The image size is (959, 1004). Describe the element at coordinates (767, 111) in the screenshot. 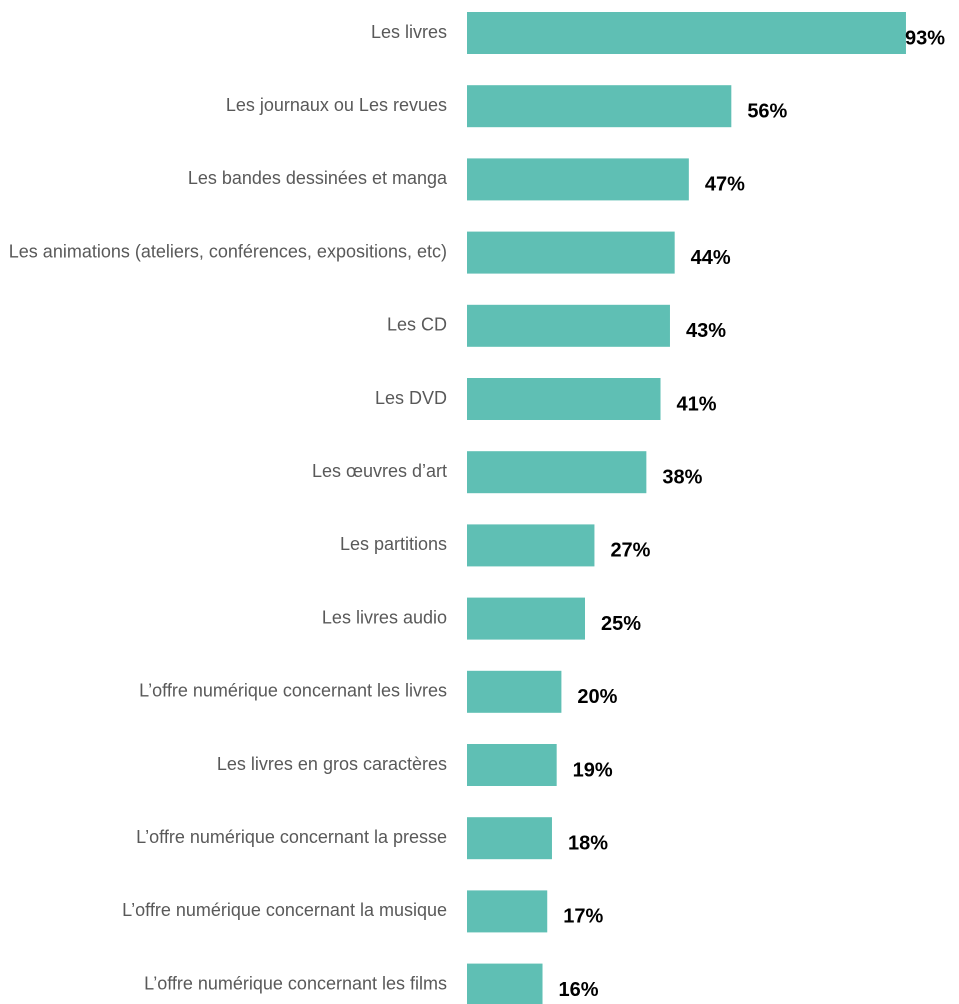

I see `value-label: 56%` at that location.